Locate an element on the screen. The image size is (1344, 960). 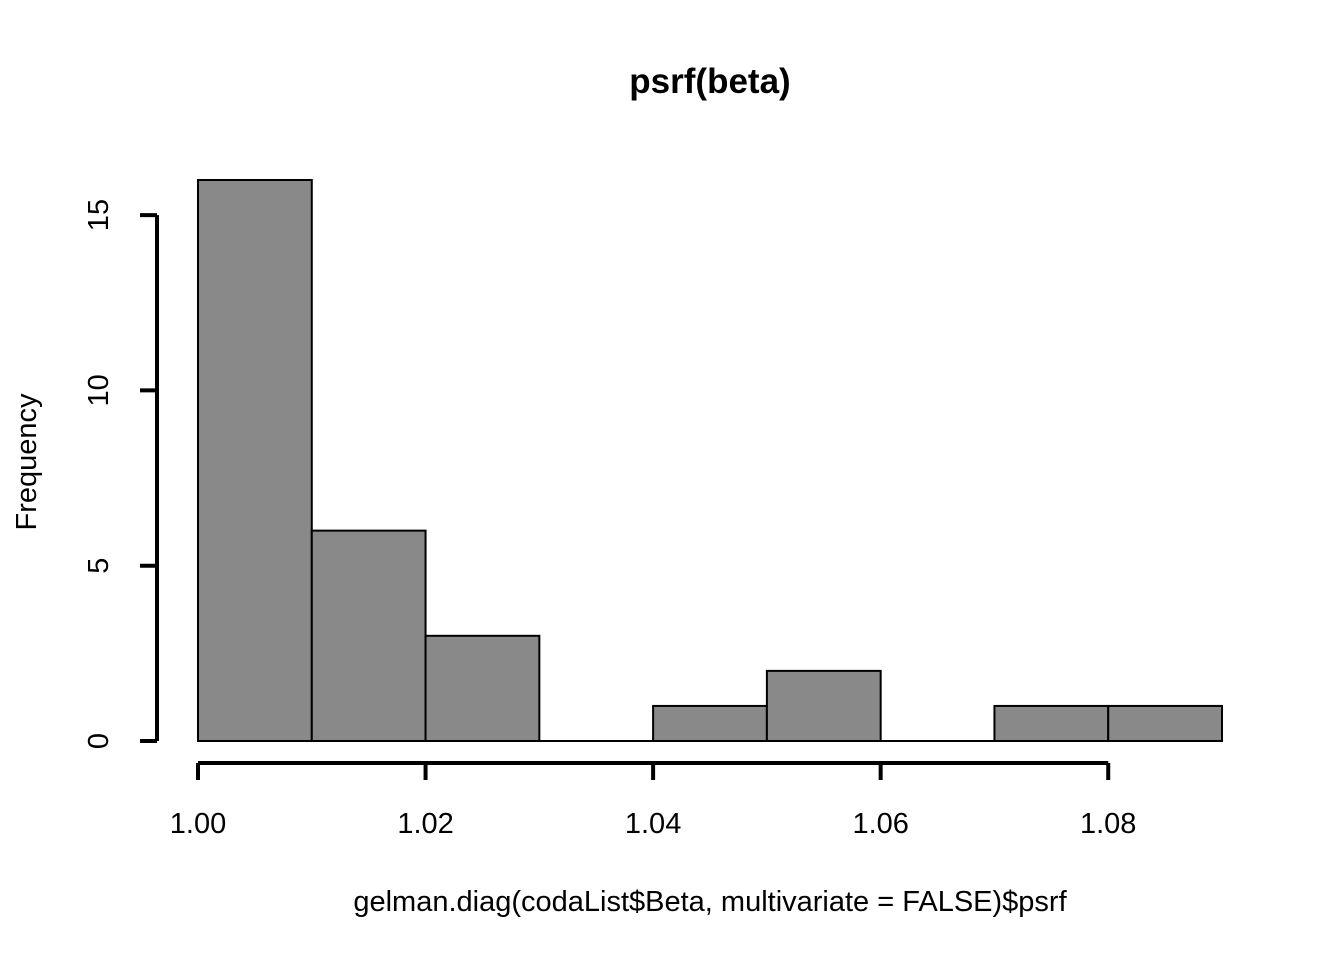
x-axis: 1.00 1.02 1.04 1.06 1.08 is located at coordinates (653, 800).